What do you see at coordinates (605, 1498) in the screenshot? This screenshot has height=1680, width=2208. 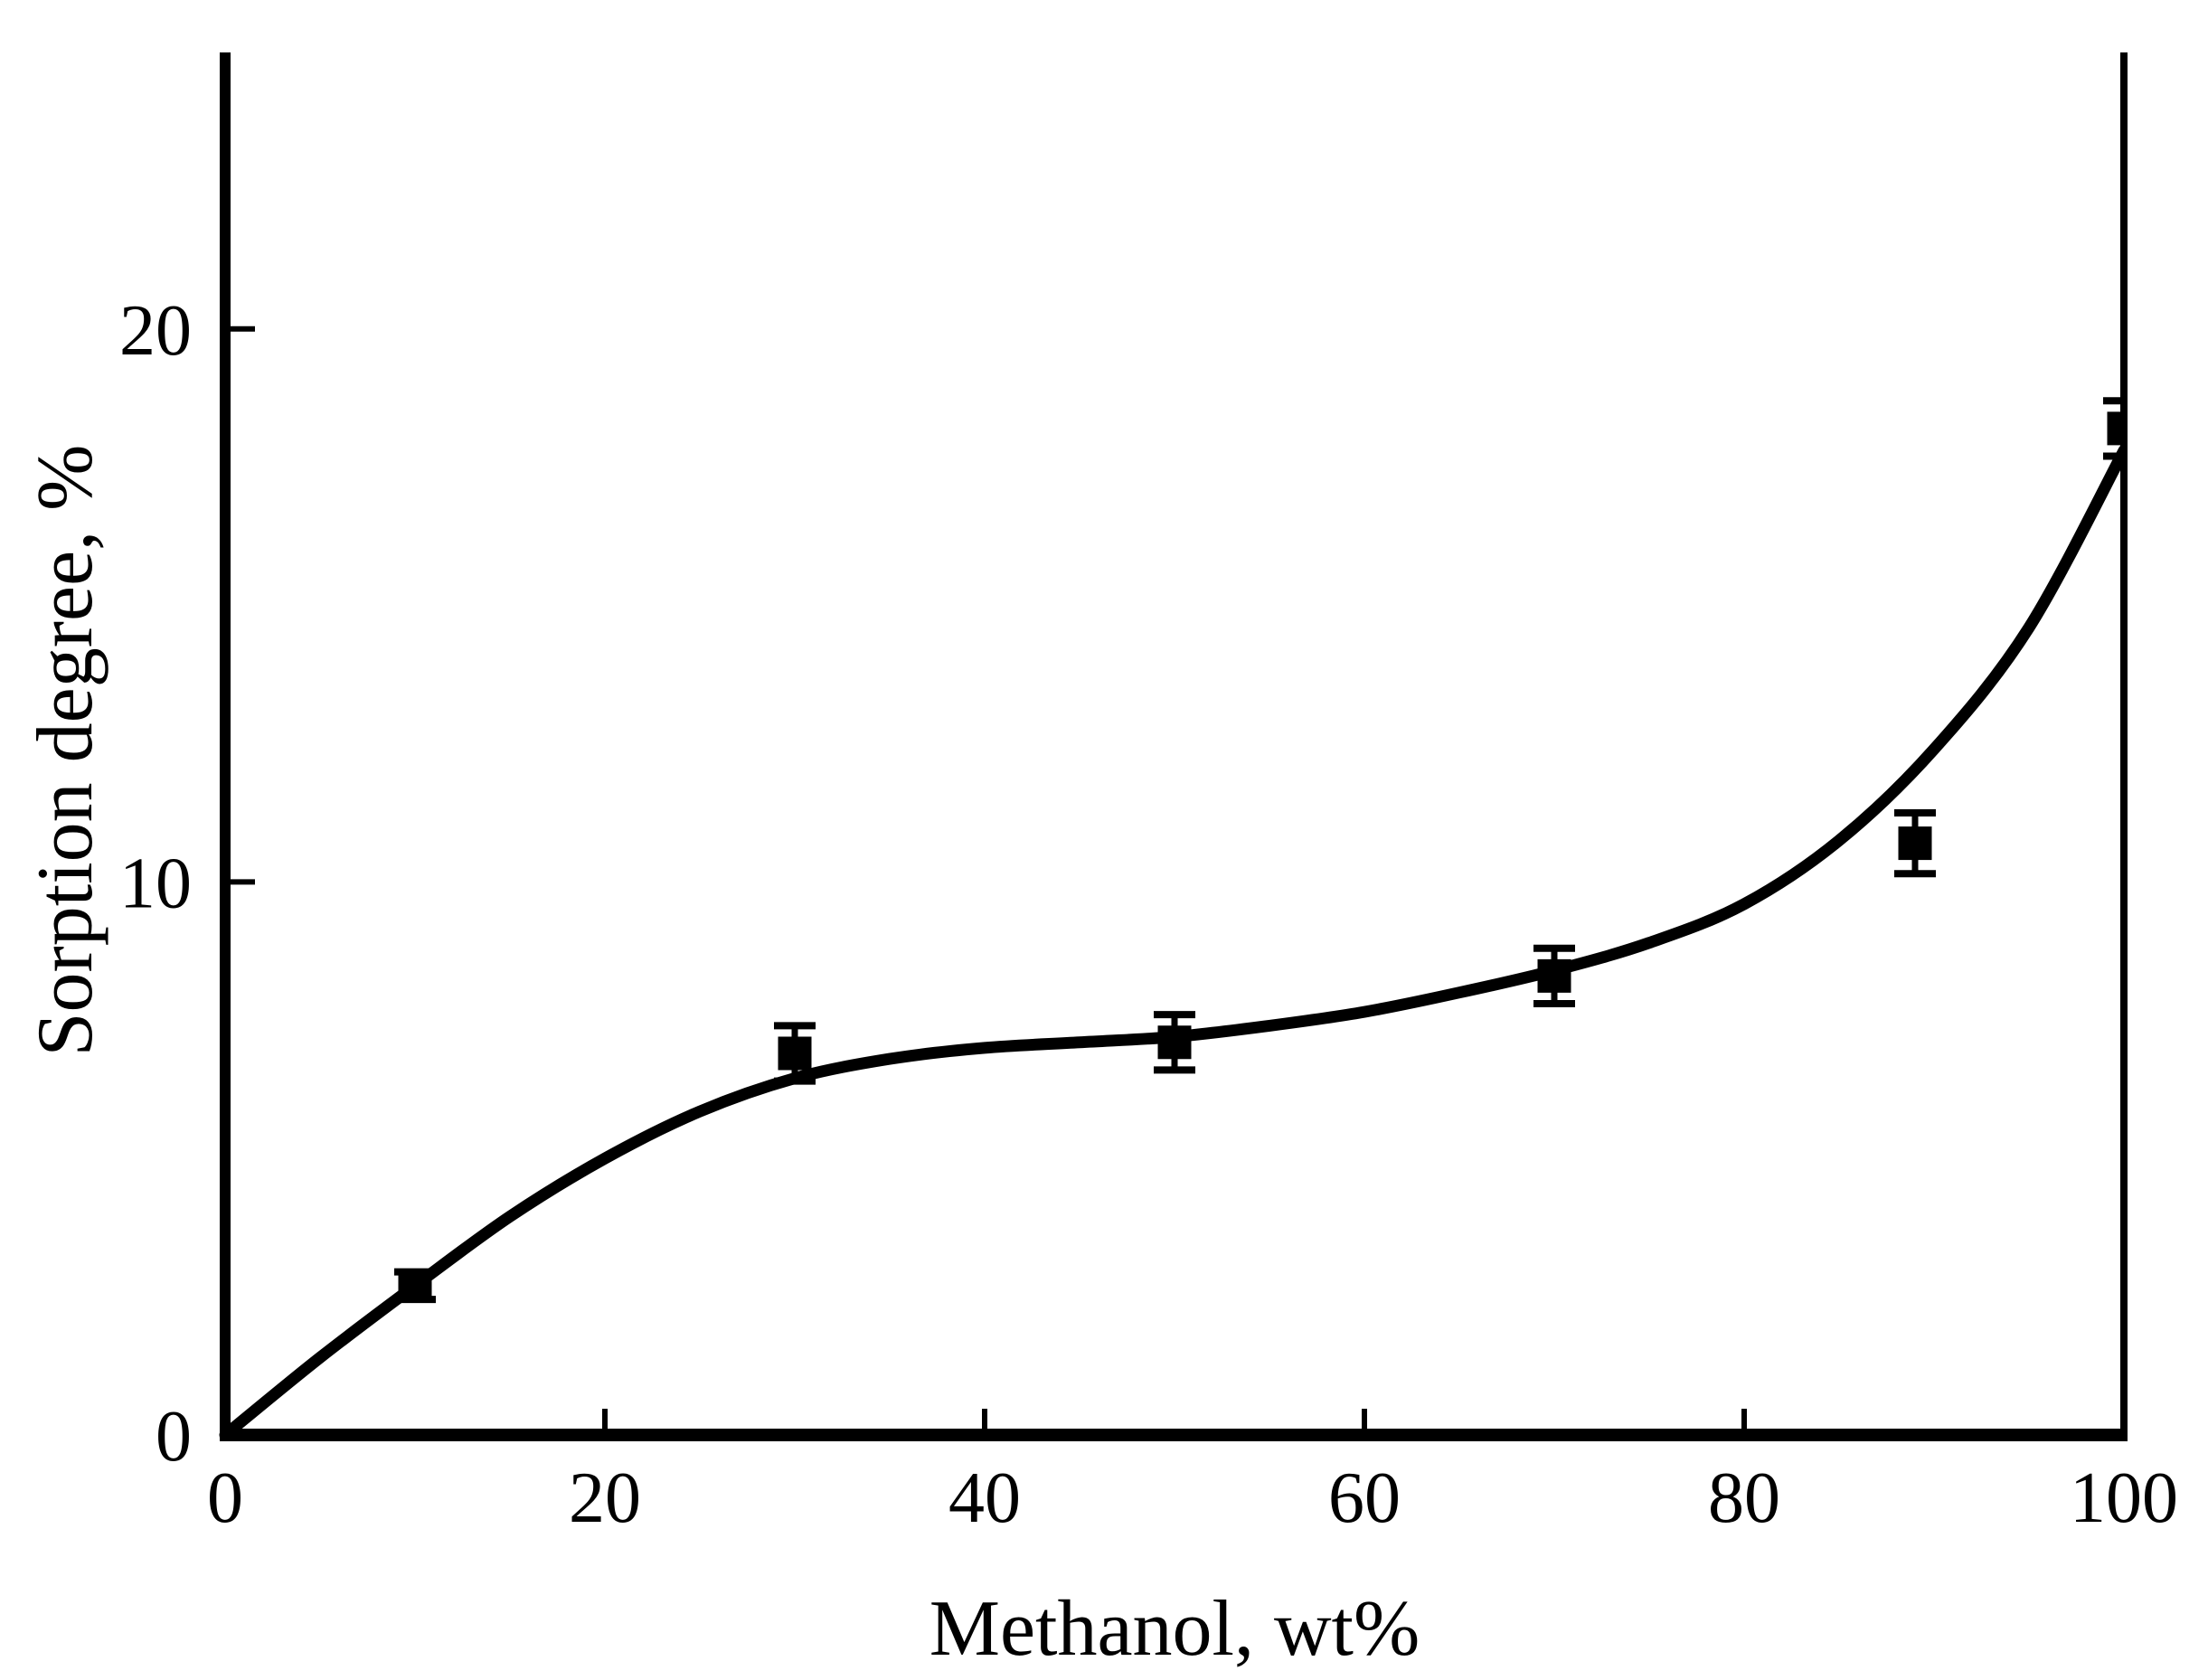 I see `x-tick-label: 20` at bounding box center [605, 1498].